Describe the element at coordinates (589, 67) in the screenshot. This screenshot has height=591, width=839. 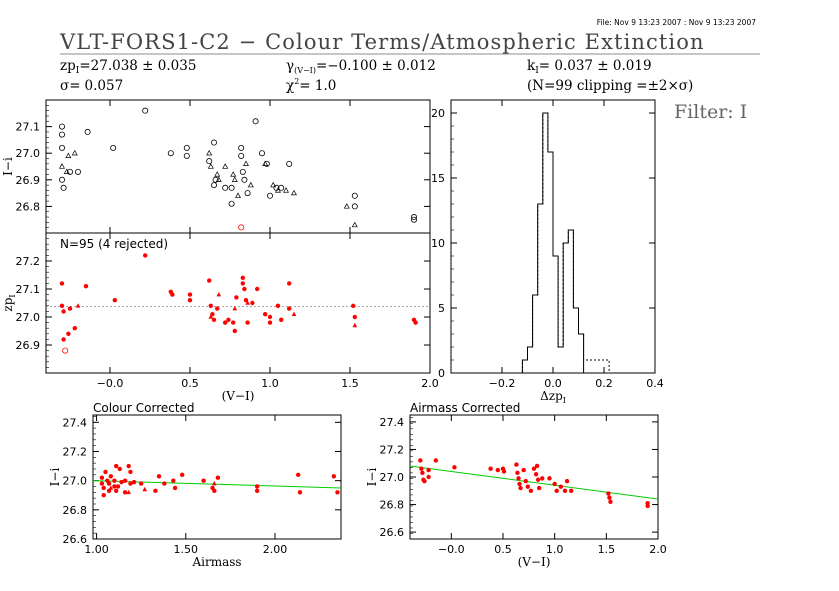
I see `k-result: kI= 0.037 ± 0.019` at that location.